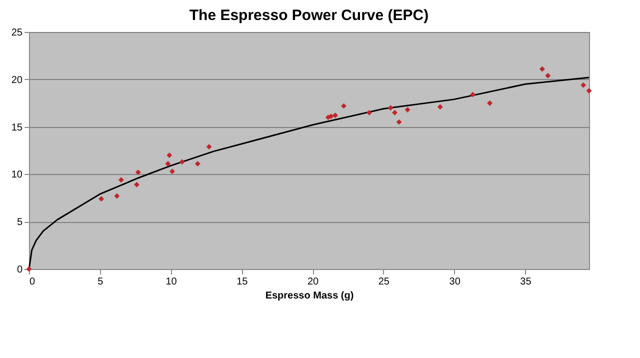 The width and height of the screenshot is (640, 358). What do you see at coordinates (101, 282) in the screenshot?
I see `x-tick-label: 5` at bounding box center [101, 282].